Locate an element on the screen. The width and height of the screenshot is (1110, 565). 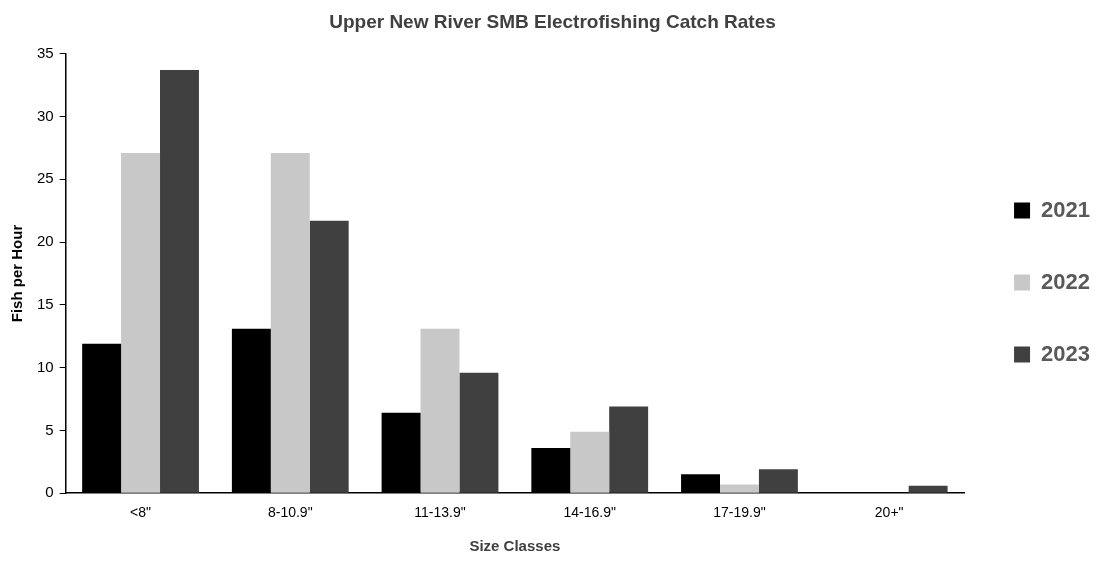
legend-label: 2023 is located at coordinates (1066, 353).